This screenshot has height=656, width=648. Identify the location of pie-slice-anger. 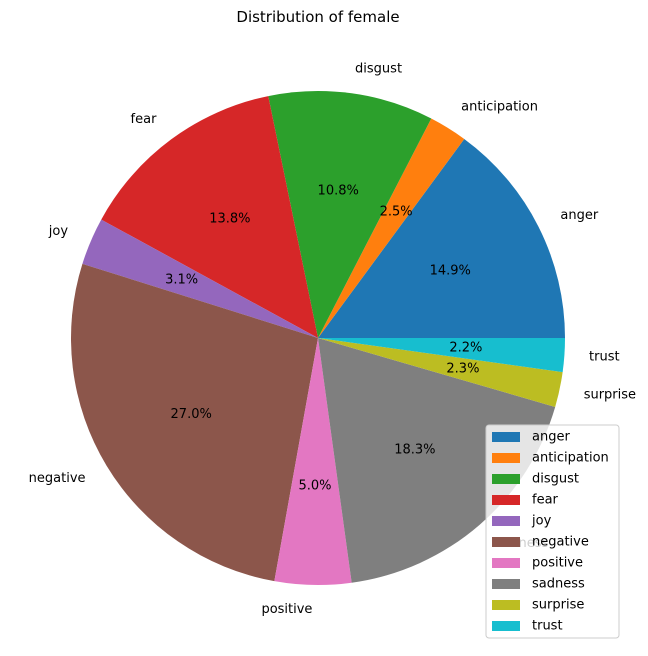
(441, 238).